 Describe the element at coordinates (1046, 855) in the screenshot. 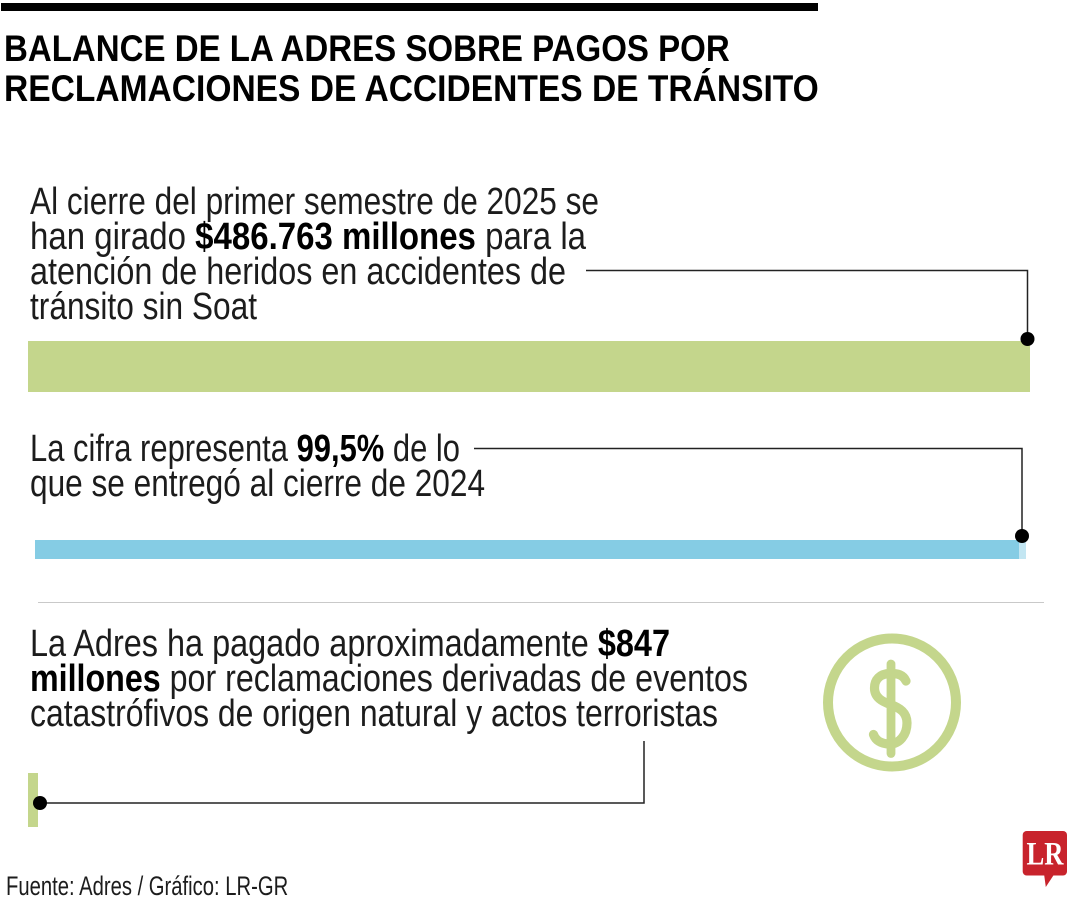

I see `svg-text: LR` at that location.